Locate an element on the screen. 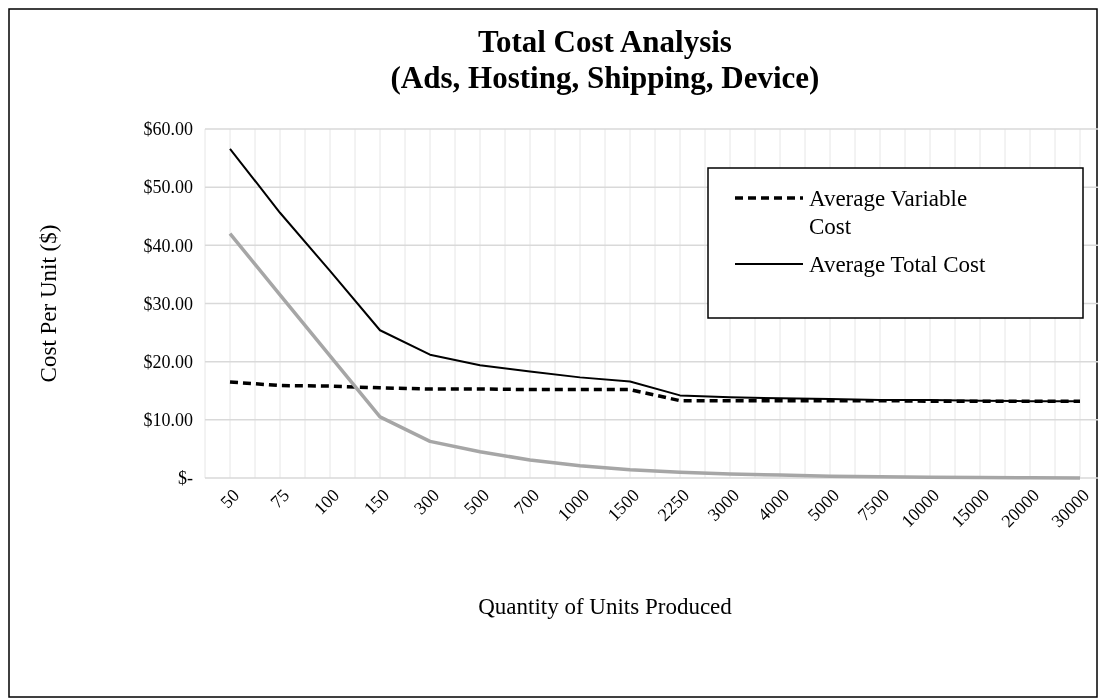 The height and width of the screenshot is (698, 1106). y-tick-label: $- is located at coordinates (185, 478).